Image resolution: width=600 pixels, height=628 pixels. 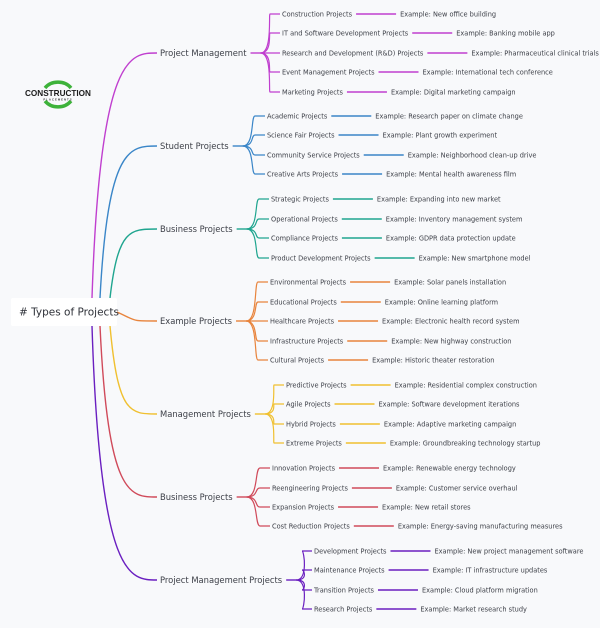 What do you see at coordinates (303, 174) in the screenshot?
I see `child-label: Creative Arts Projects` at bounding box center [303, 174].